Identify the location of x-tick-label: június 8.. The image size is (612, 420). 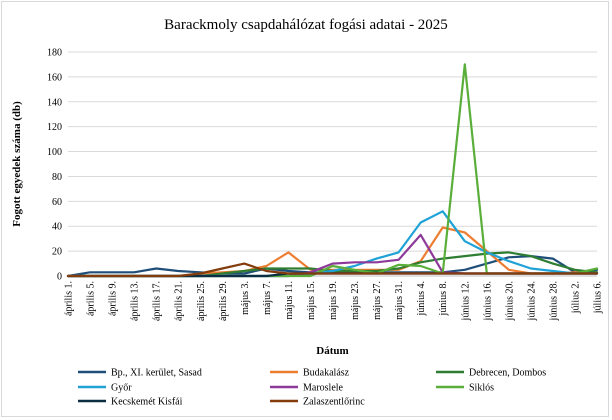
(443, 298).